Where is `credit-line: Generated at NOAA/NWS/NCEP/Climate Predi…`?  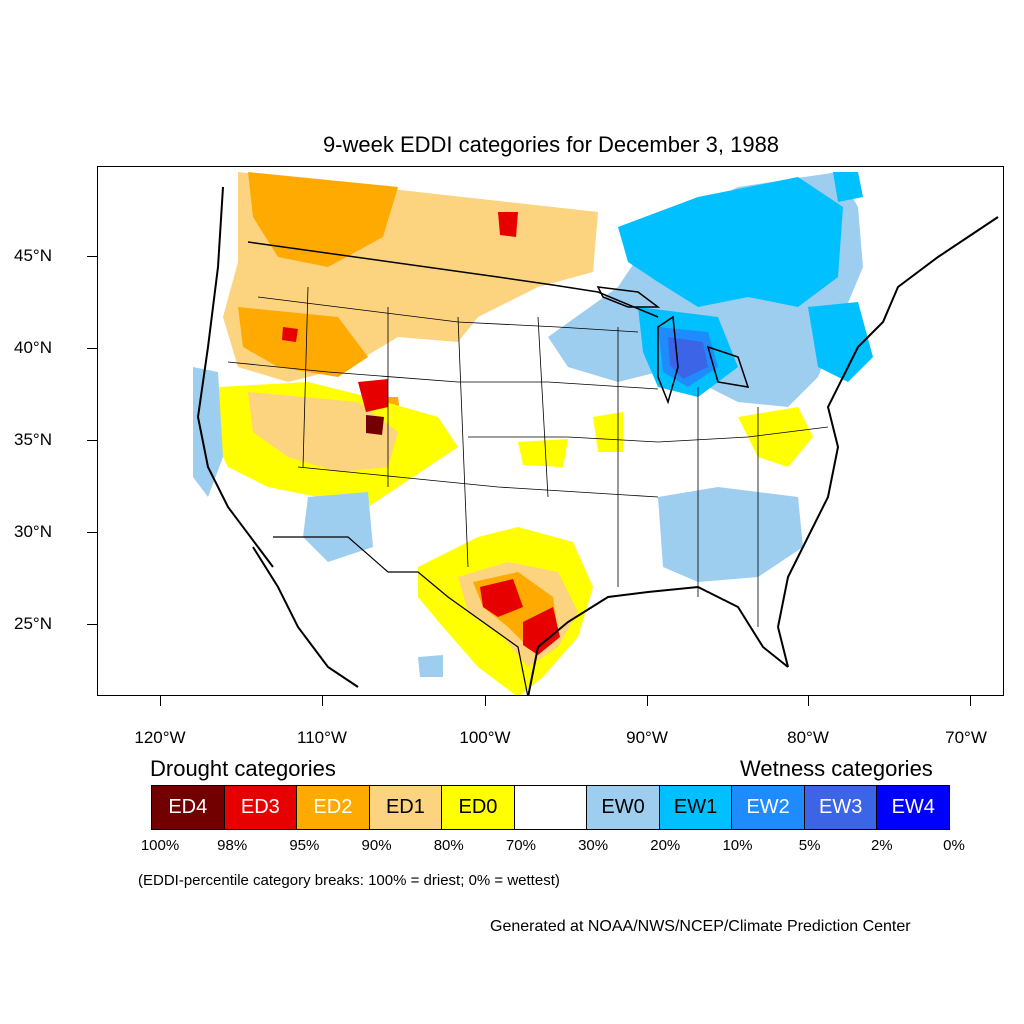 credit-line: Generated at NOAA/NWS/NCEP/Climate Predi… is located at coordinates (700, 926).